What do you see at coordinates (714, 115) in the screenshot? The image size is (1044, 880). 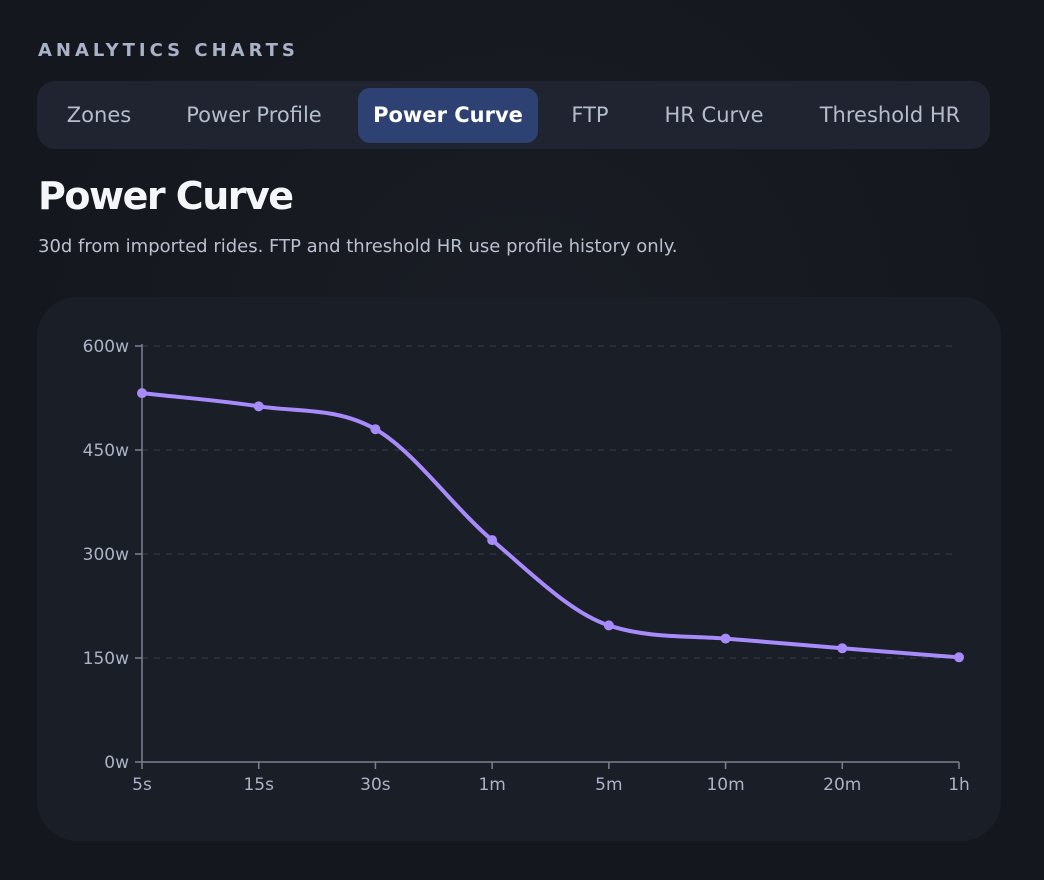 I see `tab-hr-curve: HR Curve` at bounding box center [714, 115].